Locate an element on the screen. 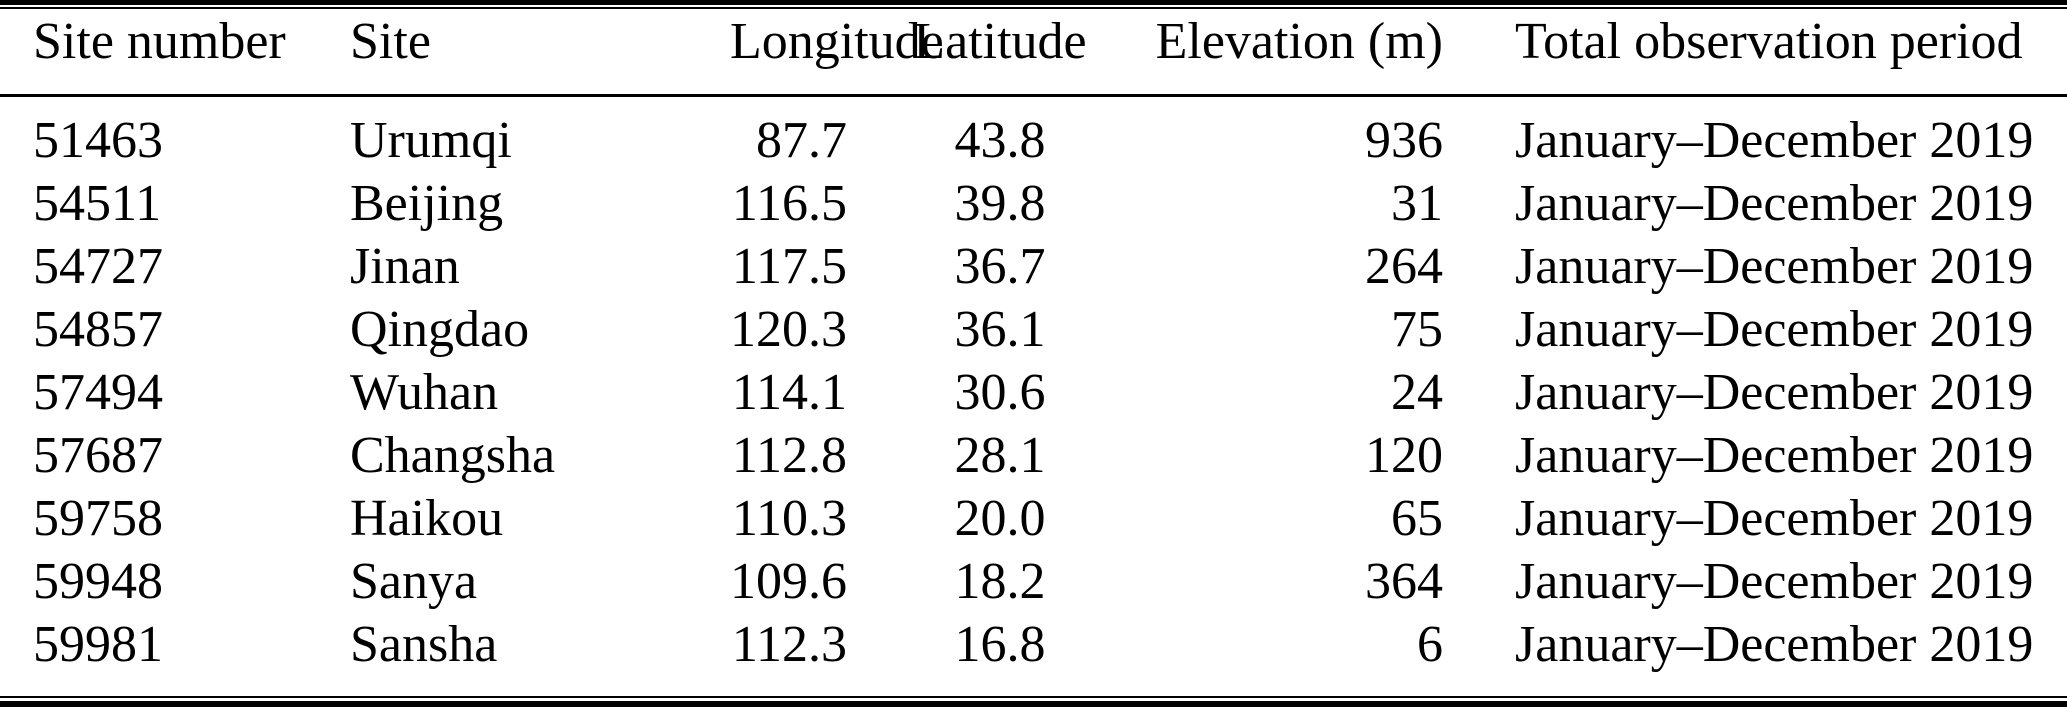 The image size is (2067, 710). cell-site_number: 57494 is located at coordinates (98, 392).